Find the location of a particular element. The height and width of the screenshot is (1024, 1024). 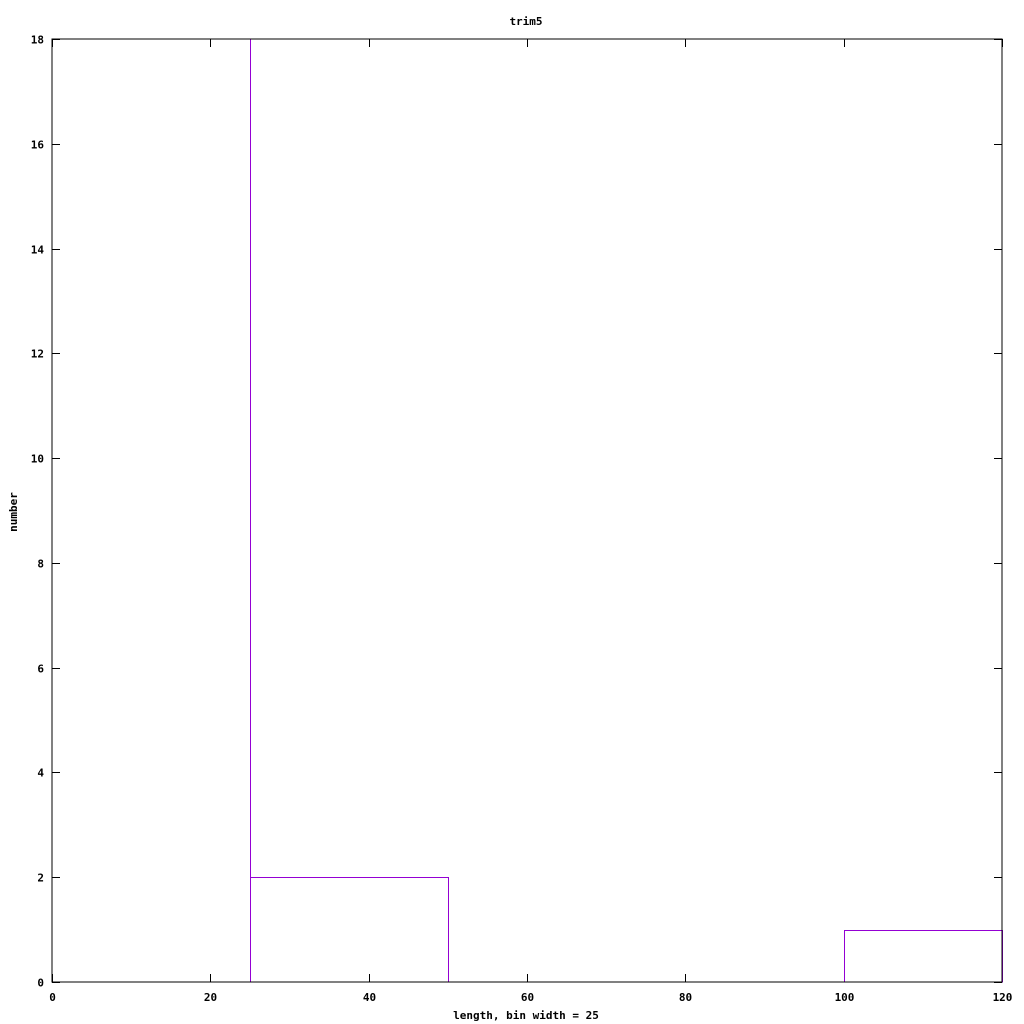

y-tick-label: 16 is located at coordinates (38, 145).